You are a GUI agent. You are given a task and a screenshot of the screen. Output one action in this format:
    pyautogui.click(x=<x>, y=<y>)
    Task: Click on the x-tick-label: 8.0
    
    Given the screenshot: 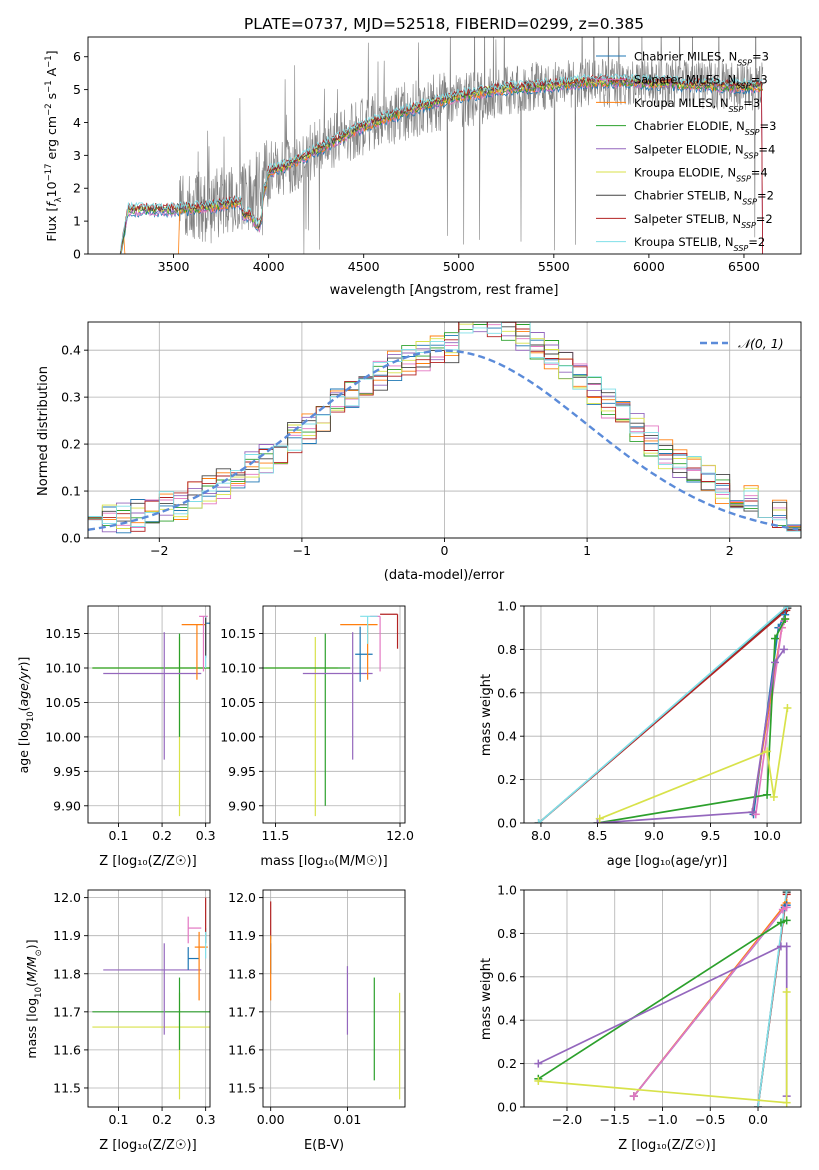 What is the action you would take?
    pyautogui.click(x=541, y=835)
    